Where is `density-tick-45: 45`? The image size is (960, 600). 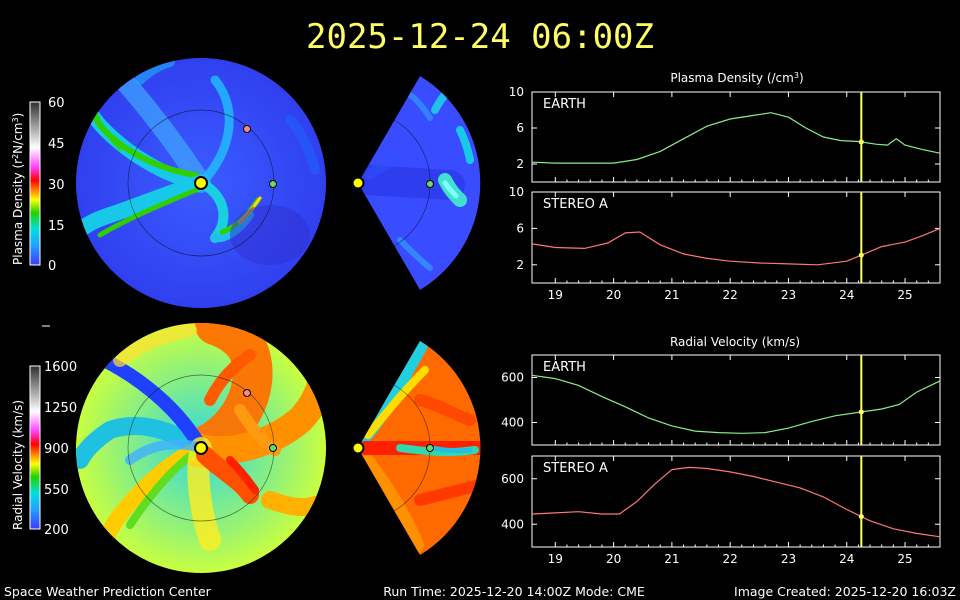
density-tick-45: 45 is located at coordinates (56, 144).